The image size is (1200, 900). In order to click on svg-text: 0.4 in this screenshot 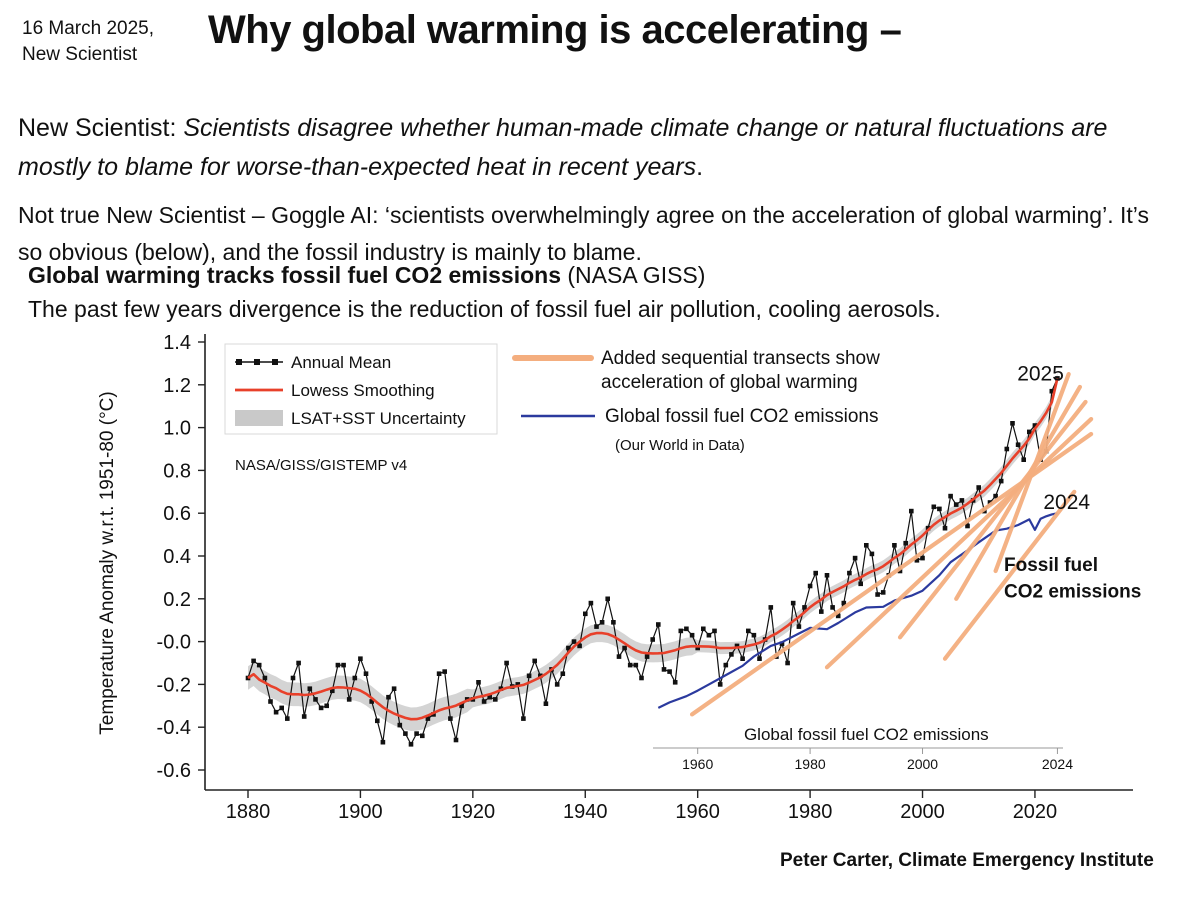, I will do `click(177, 557)`.